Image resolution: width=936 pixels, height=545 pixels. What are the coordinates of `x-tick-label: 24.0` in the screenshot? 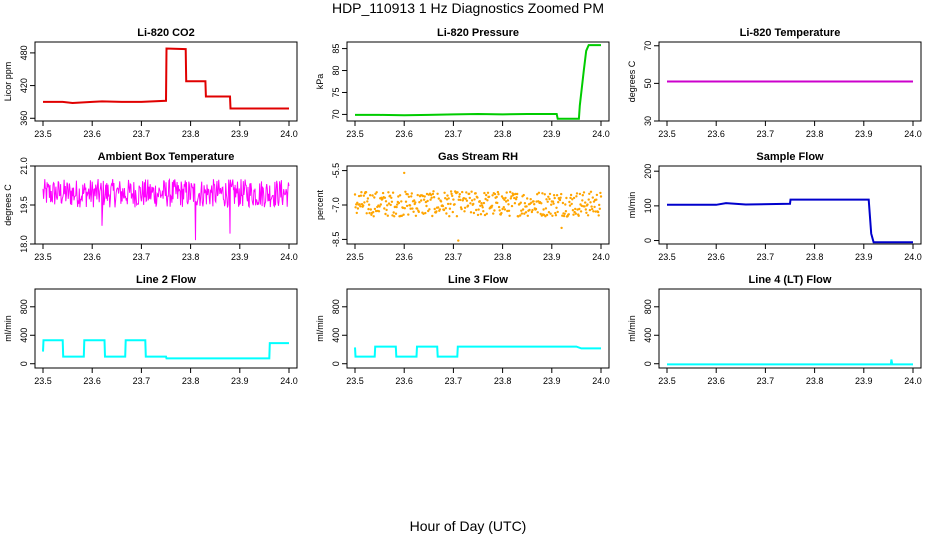 It's located at (601, 134).